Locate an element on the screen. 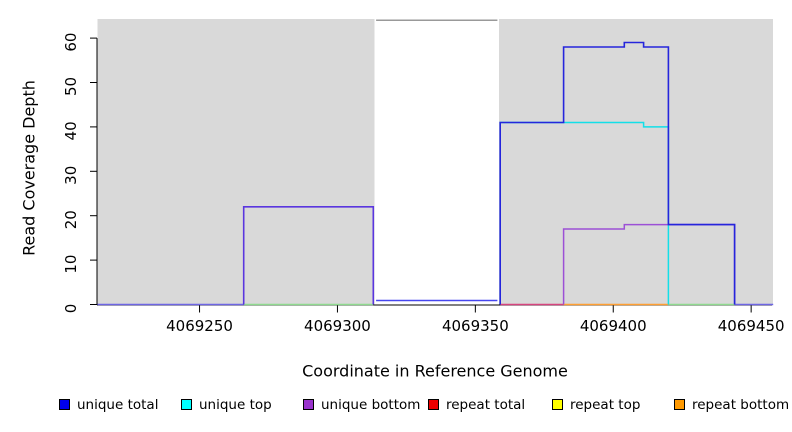  y-tick-label-20: 20 is located at coordinates (71, 219).